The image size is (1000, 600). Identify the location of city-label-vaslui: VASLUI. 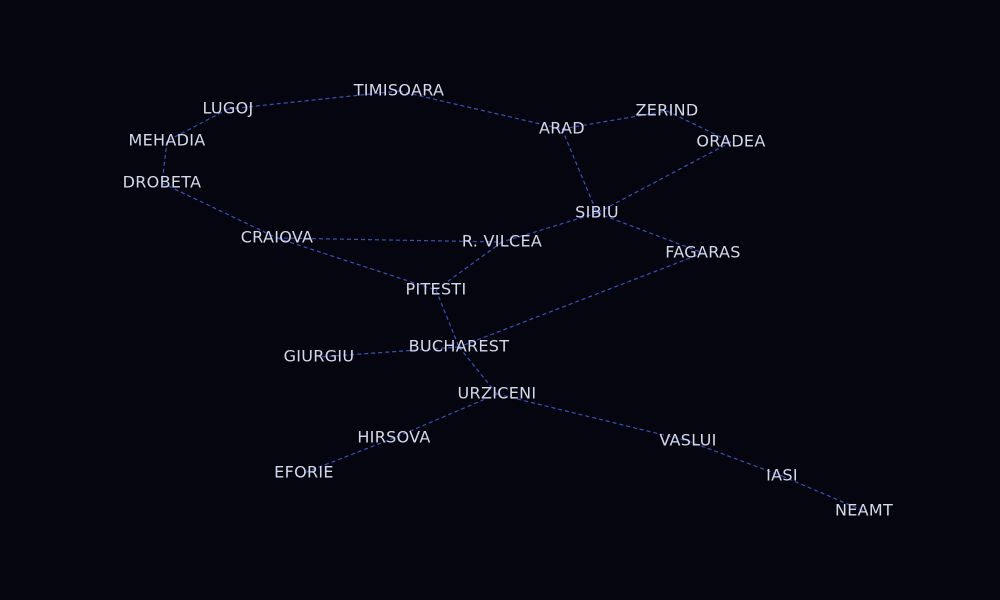
(687, 440).